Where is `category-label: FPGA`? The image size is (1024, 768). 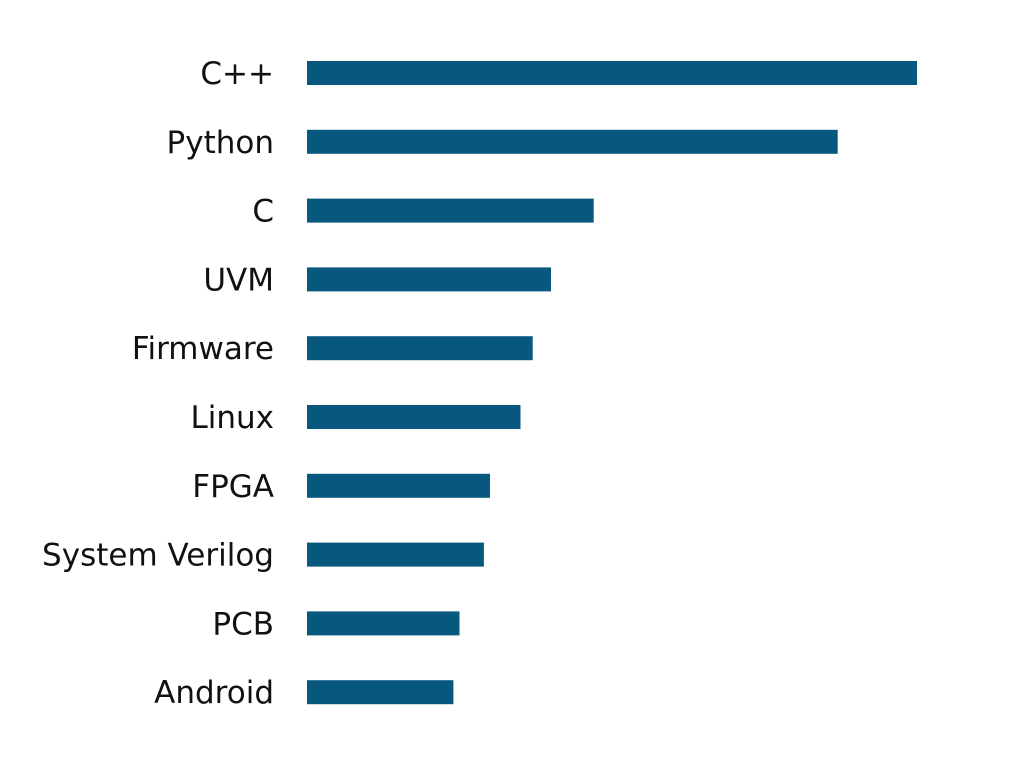
category-label: FPGA is located at coordinates (233, 487).